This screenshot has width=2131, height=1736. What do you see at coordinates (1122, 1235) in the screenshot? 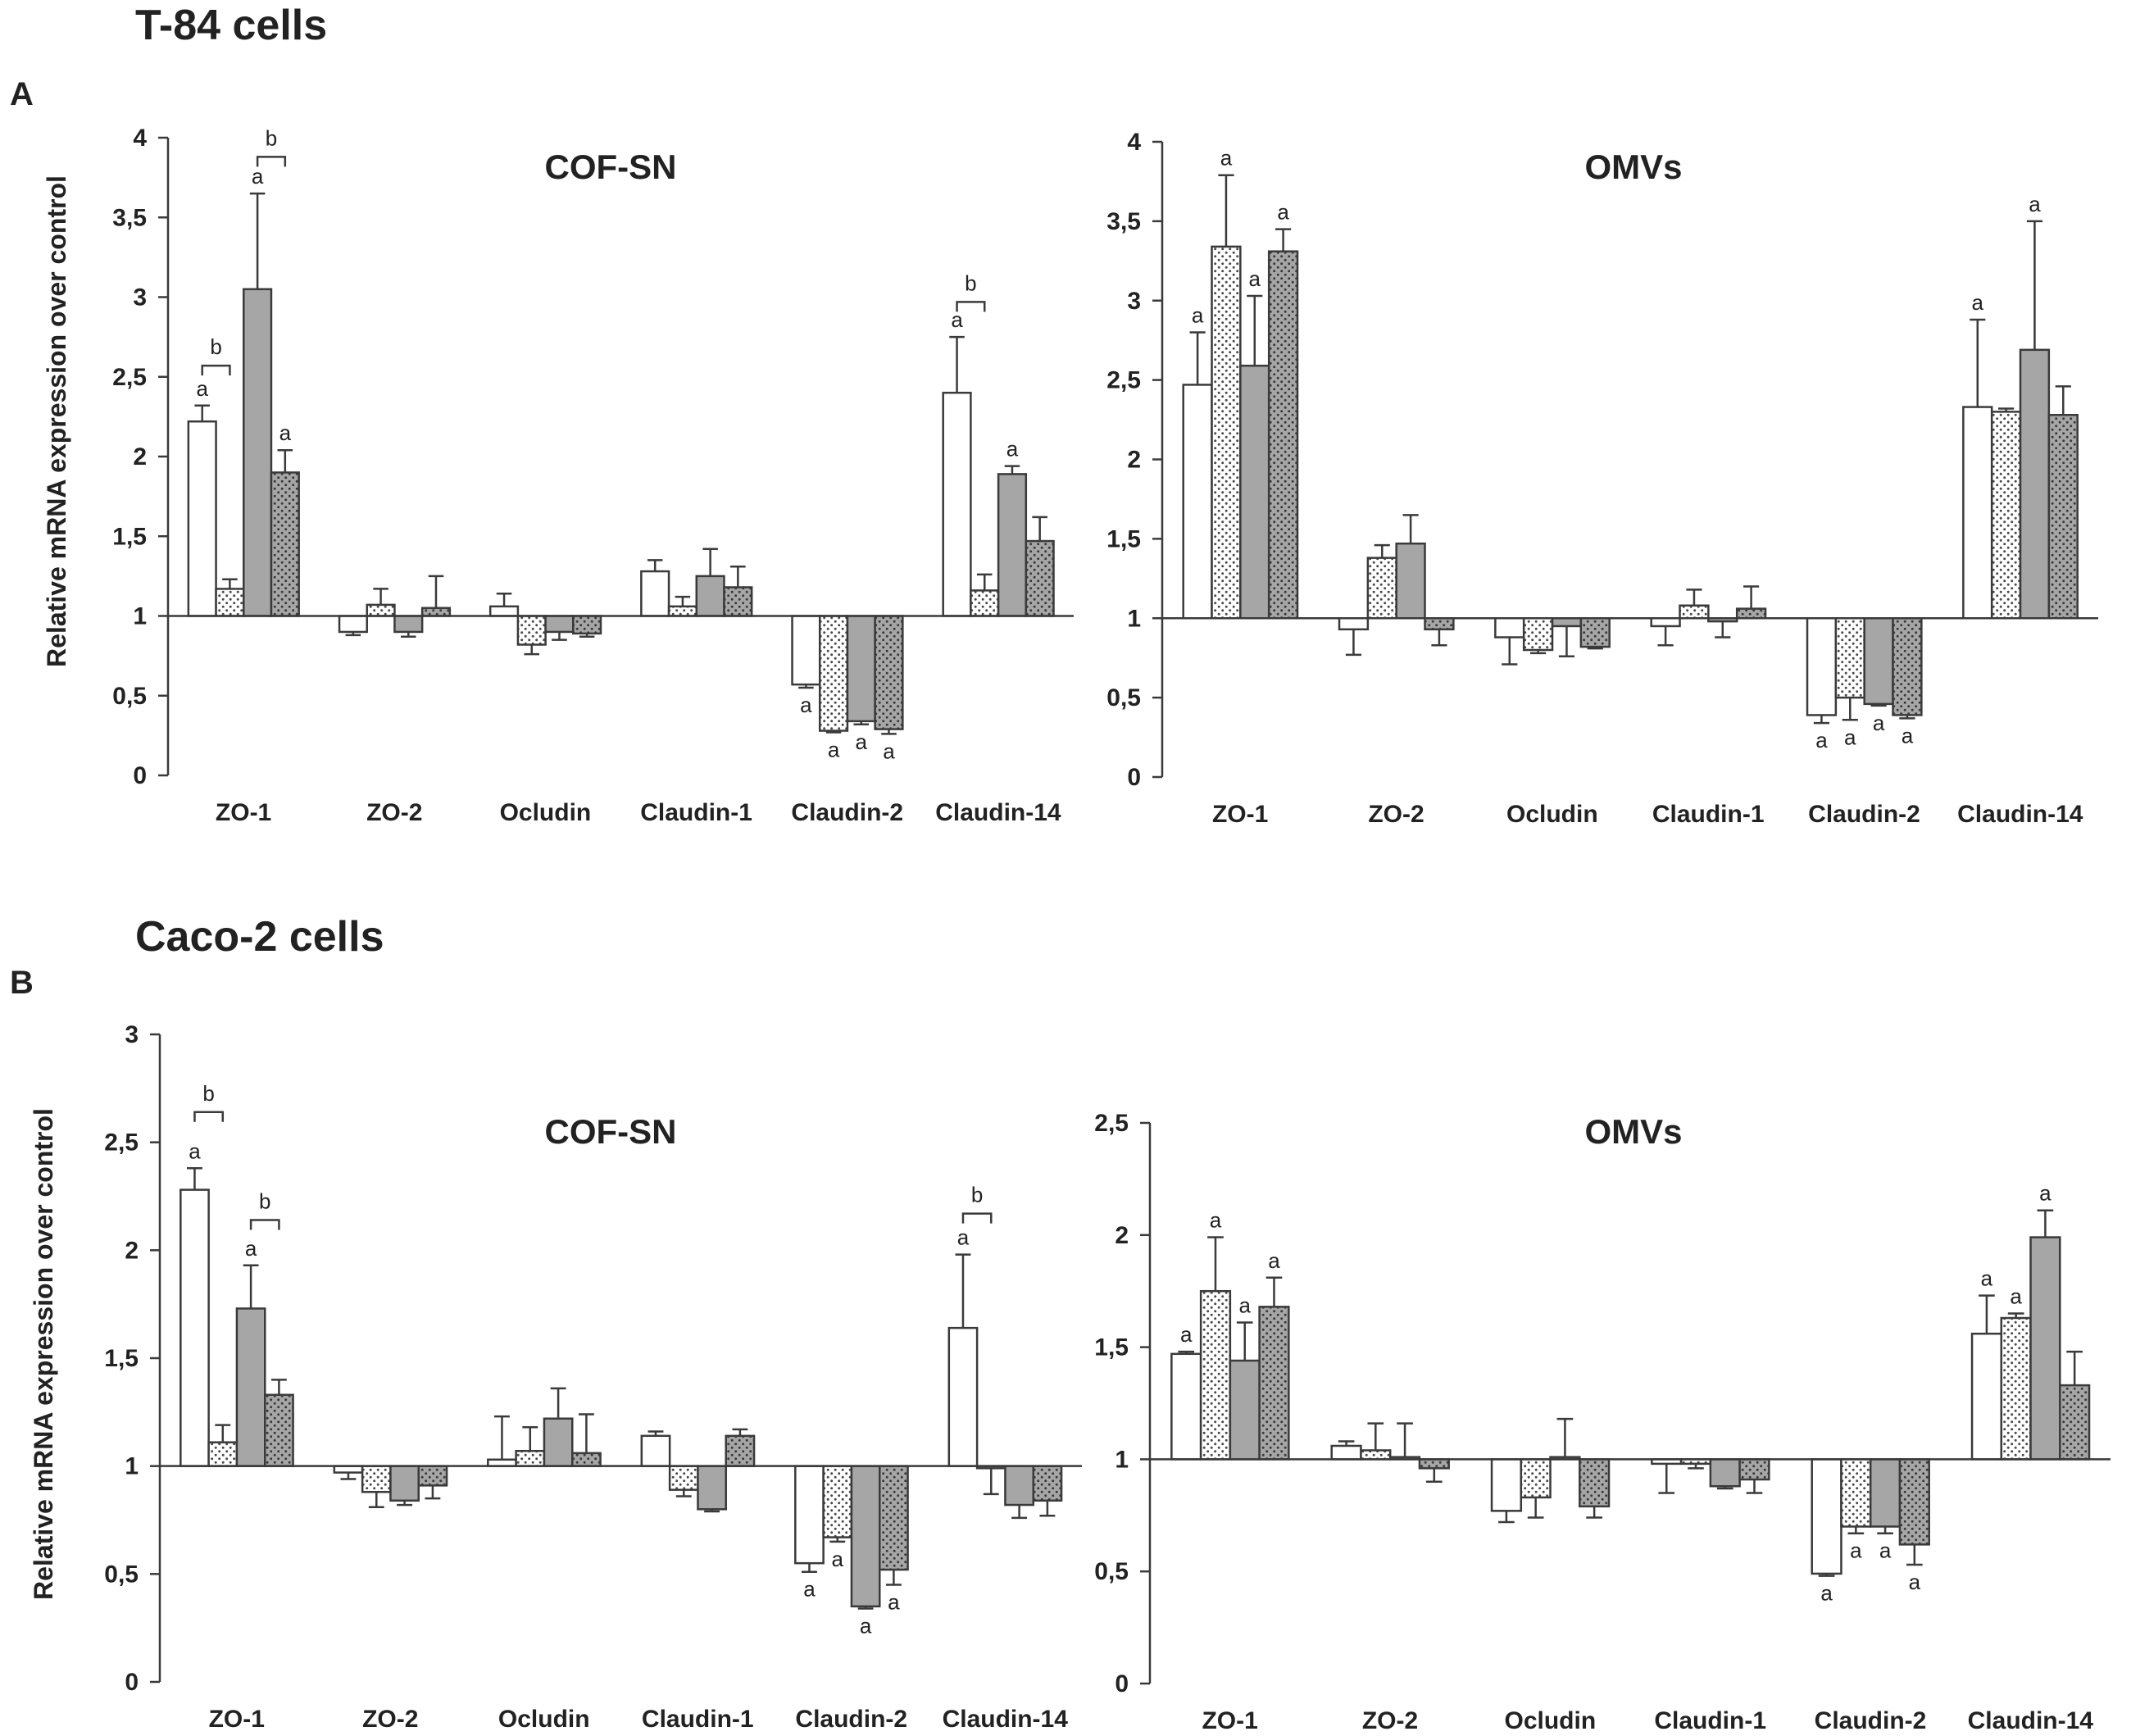
I see `y-tick-label: 2` at bounding box center [1122, 1235].